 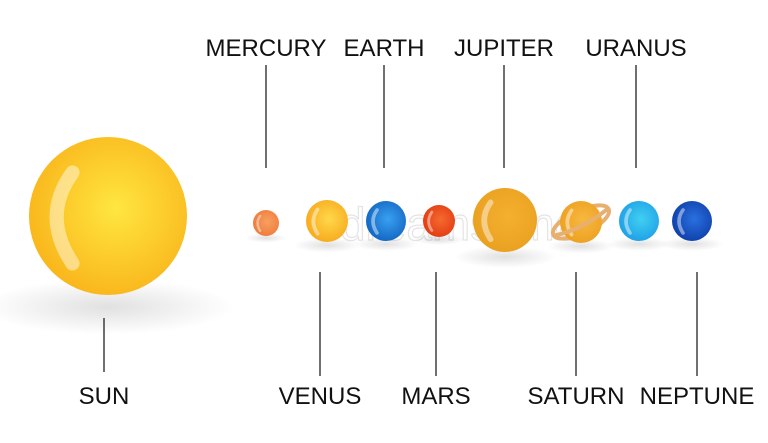 What do you see at coordinates (320, 305) in the screenshot?
I see `planet-venus: VENUS` at bounding box center [320, 305].